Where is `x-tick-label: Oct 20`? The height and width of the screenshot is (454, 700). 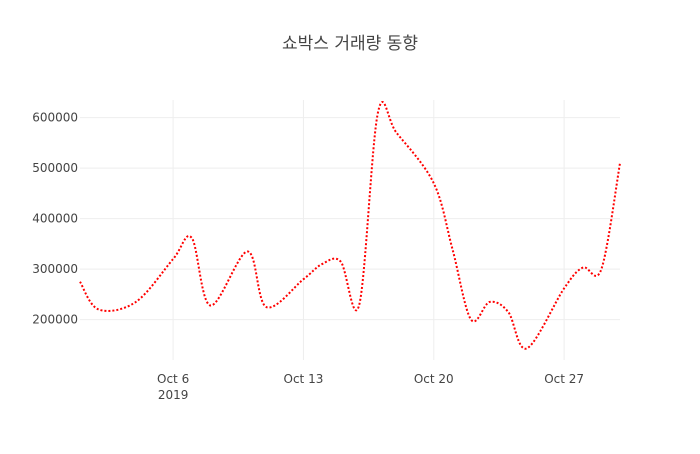 x-tick-label: Oct 20 is located at coordinates (434, 379).